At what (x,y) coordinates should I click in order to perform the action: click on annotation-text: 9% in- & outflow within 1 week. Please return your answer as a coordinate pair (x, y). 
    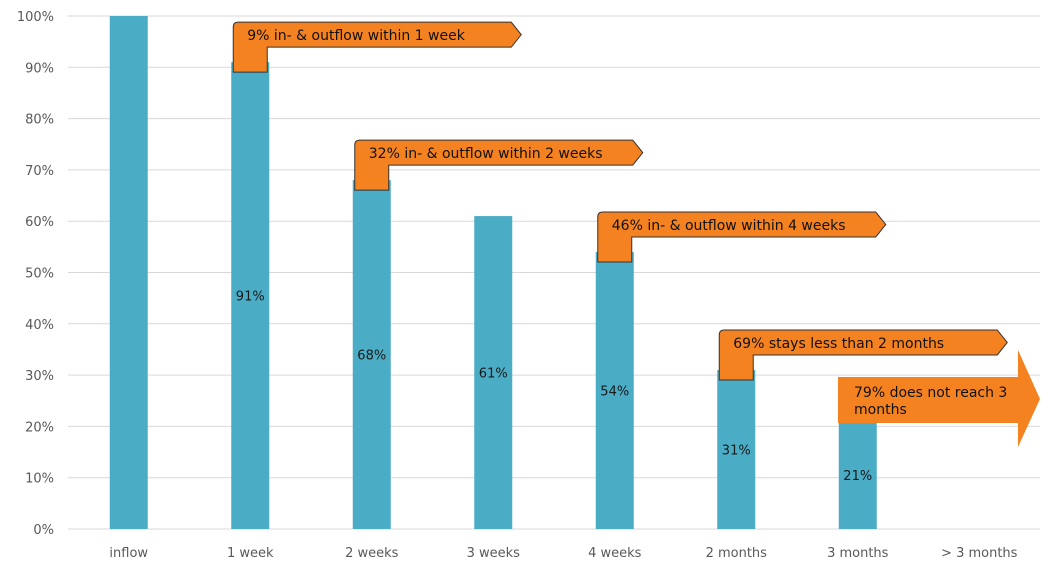
    Looking at the image, I should click on (356, 36).